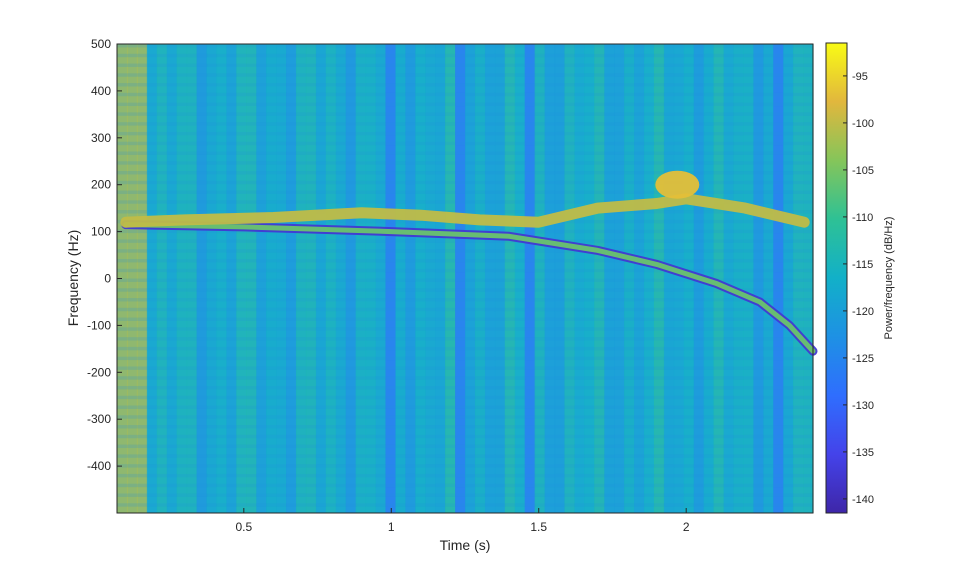  Describe the element at coordinates (99, 419) in the screenshot. I see `y-tick-label: -300` at that location.